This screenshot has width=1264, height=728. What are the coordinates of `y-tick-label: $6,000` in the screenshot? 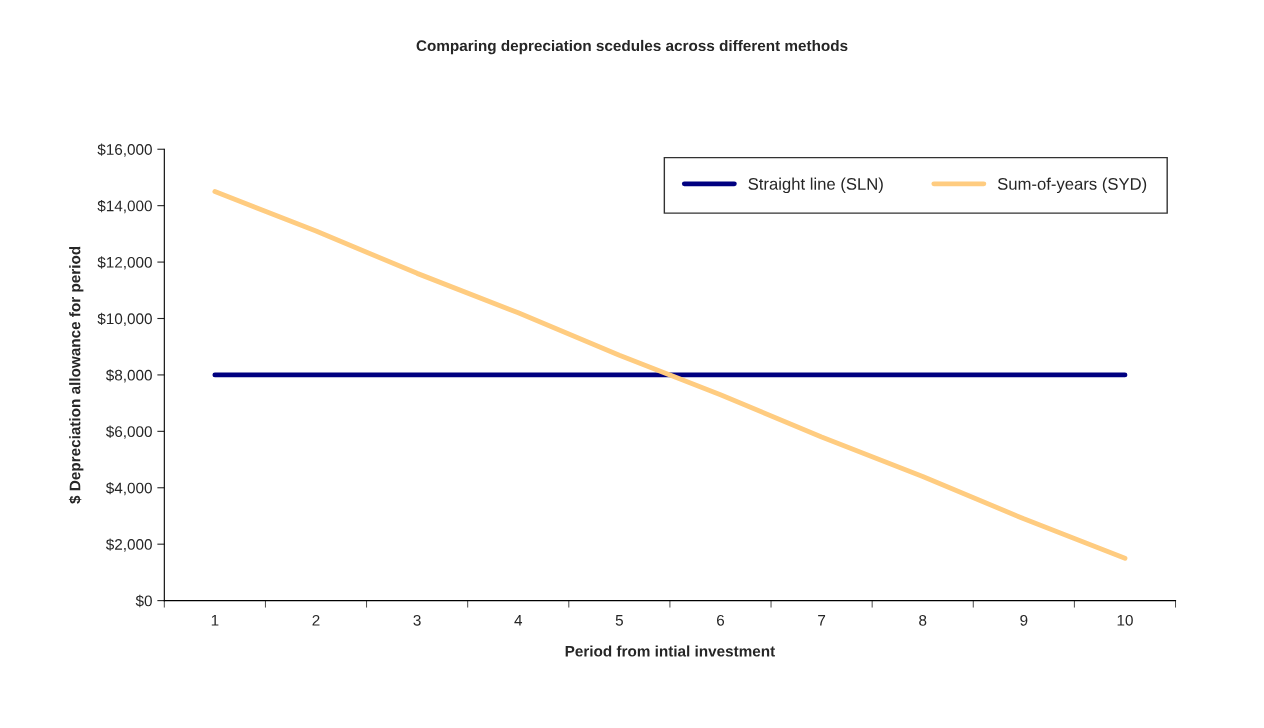 It's located at (128, 432).